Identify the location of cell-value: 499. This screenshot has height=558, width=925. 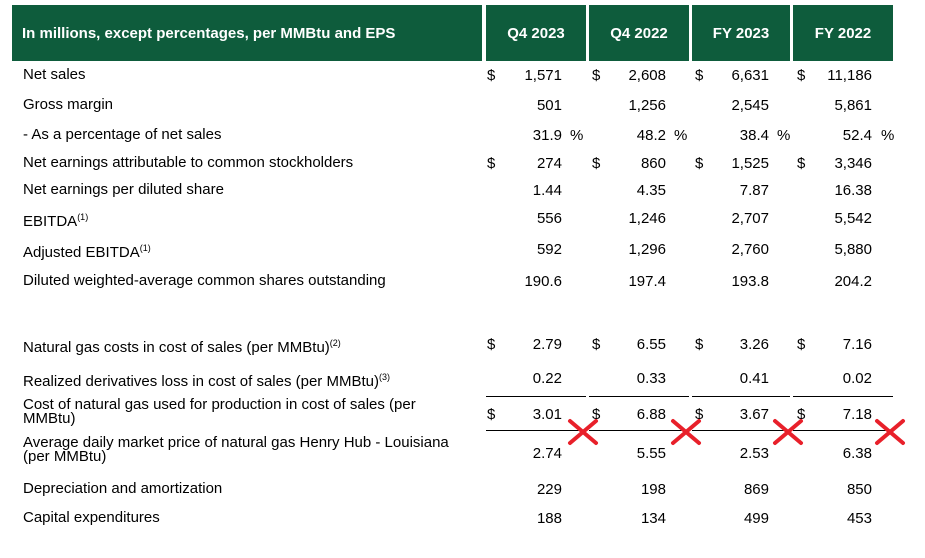
(756, 518).